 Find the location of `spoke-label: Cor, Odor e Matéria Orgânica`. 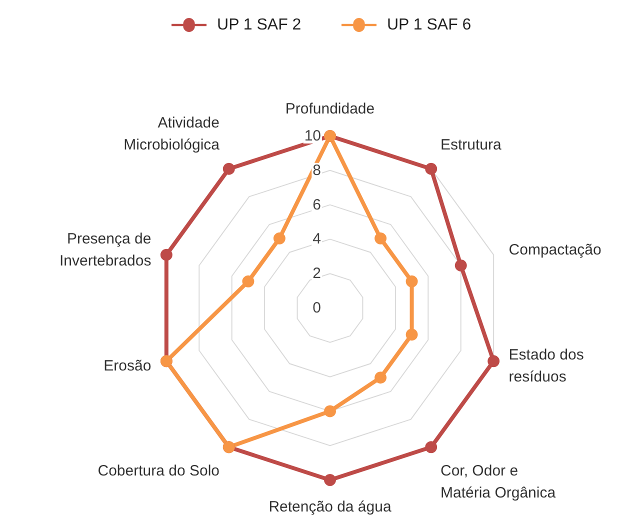

spoke-label: Cor, Odor e Matéria Orgânica is located at coordinates (498, 482).